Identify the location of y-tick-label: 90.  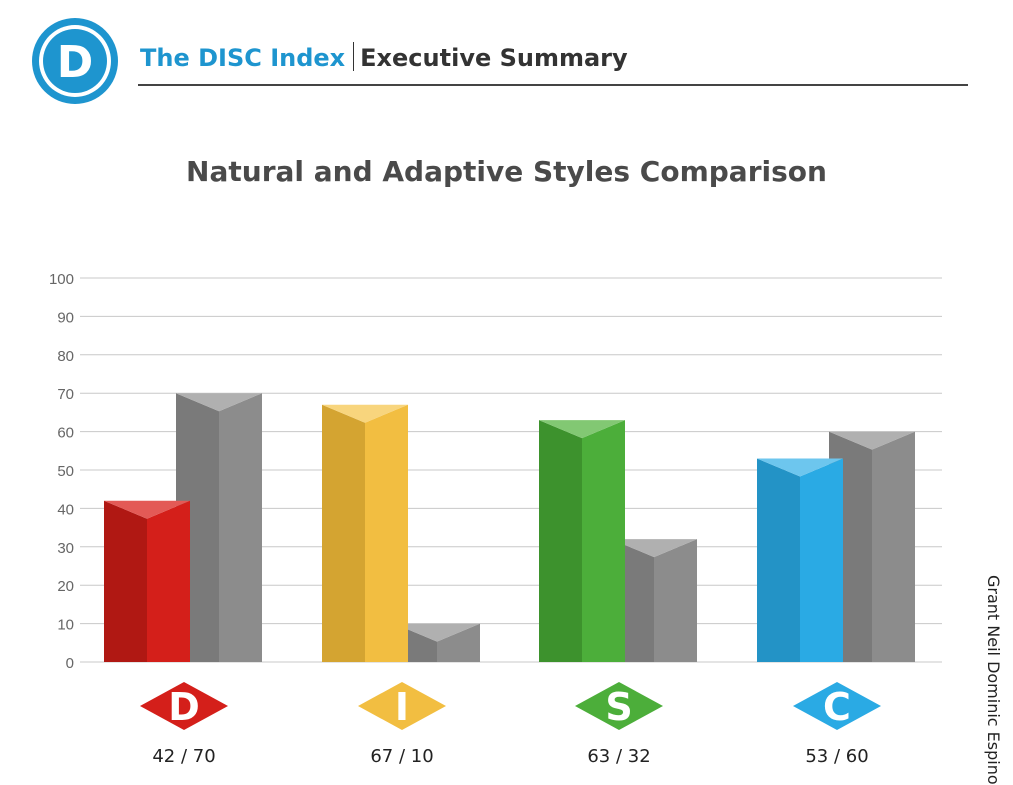
(65, 317).